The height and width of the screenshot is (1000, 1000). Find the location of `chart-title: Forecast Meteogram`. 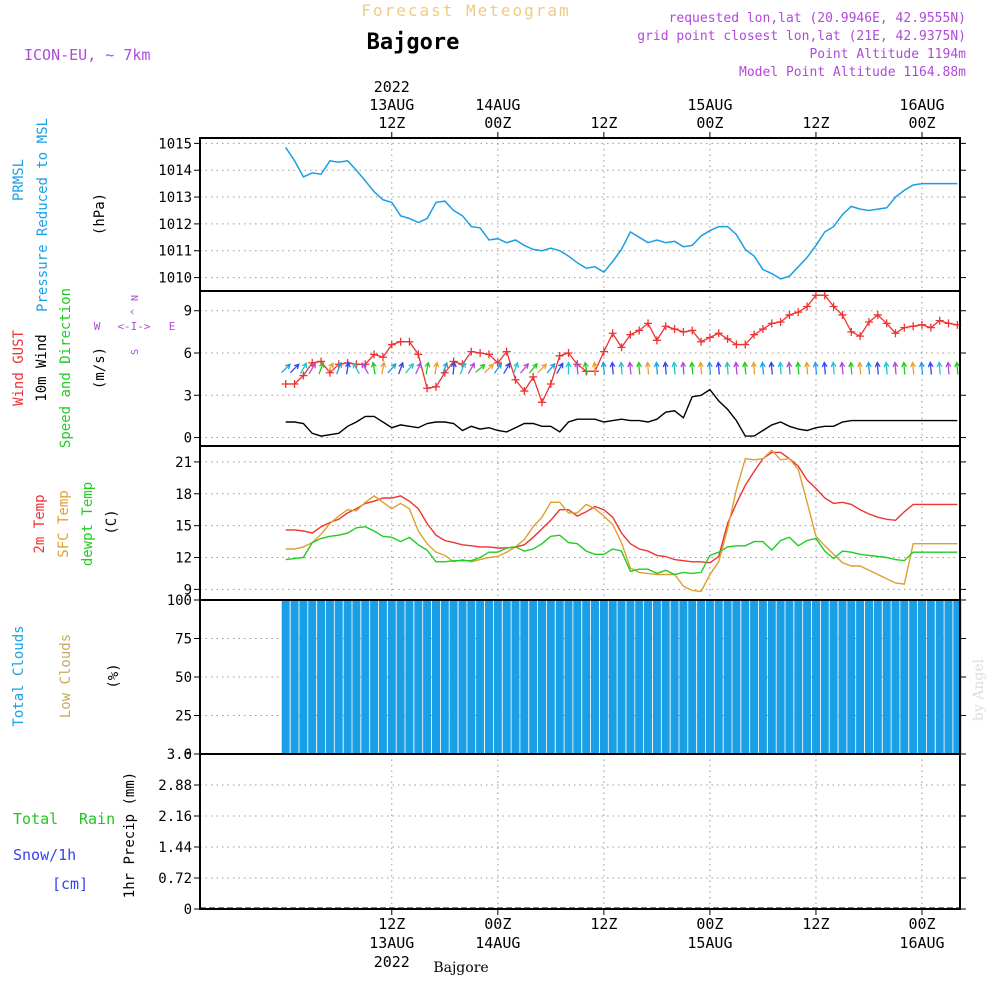

chart-title: Forecast Meteogram is located at coordinates (465, 10).